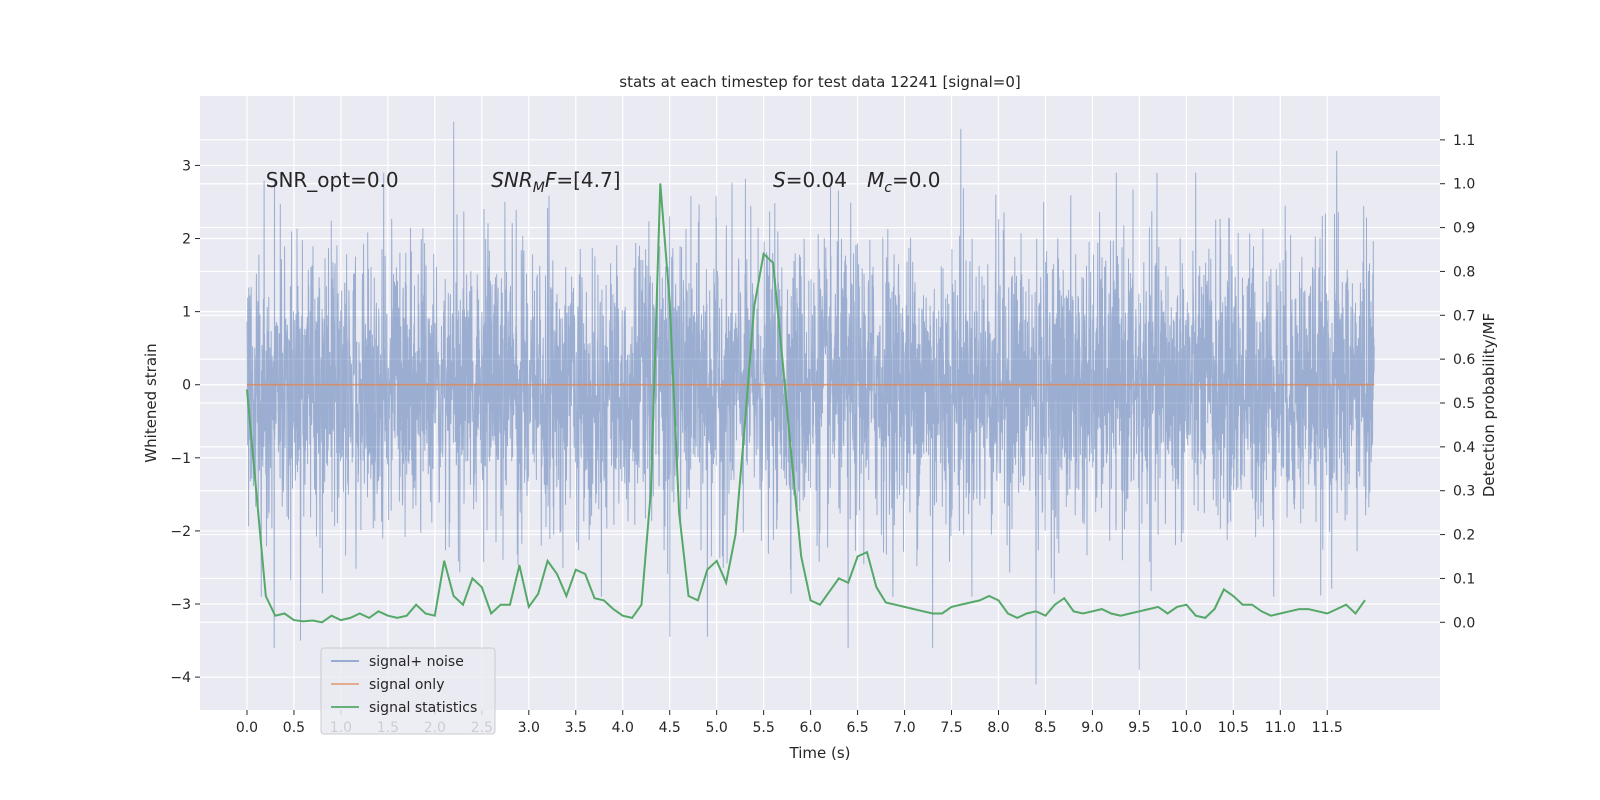  I want to click on right-y-tick-label: 0.4, so click(1464, 448).